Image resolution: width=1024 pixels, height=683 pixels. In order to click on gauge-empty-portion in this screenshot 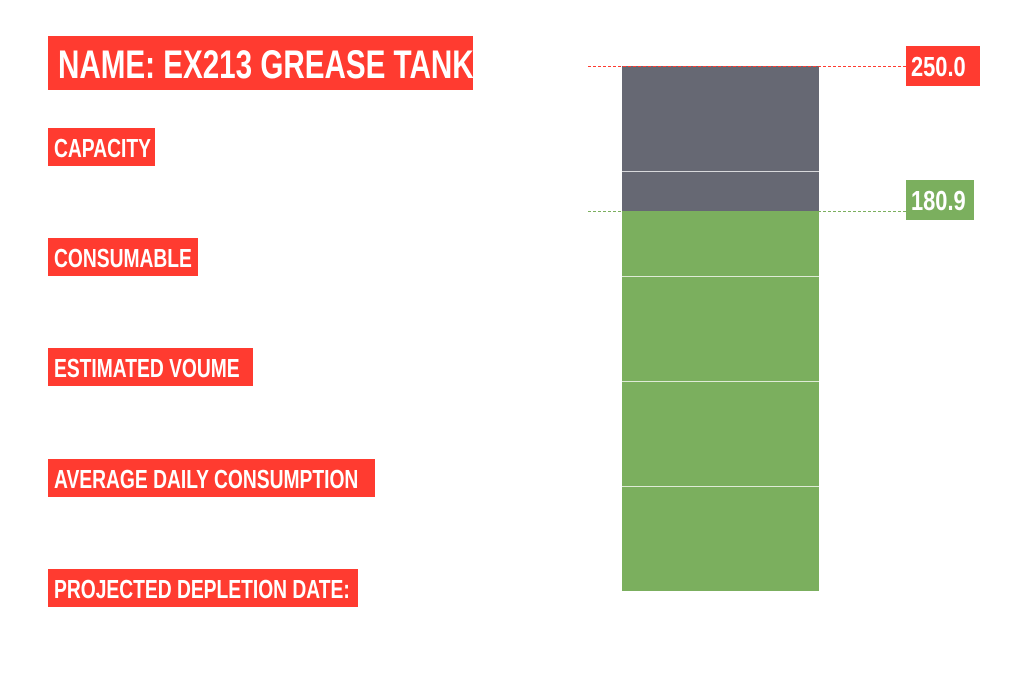, I will do `click(720, 139)`.